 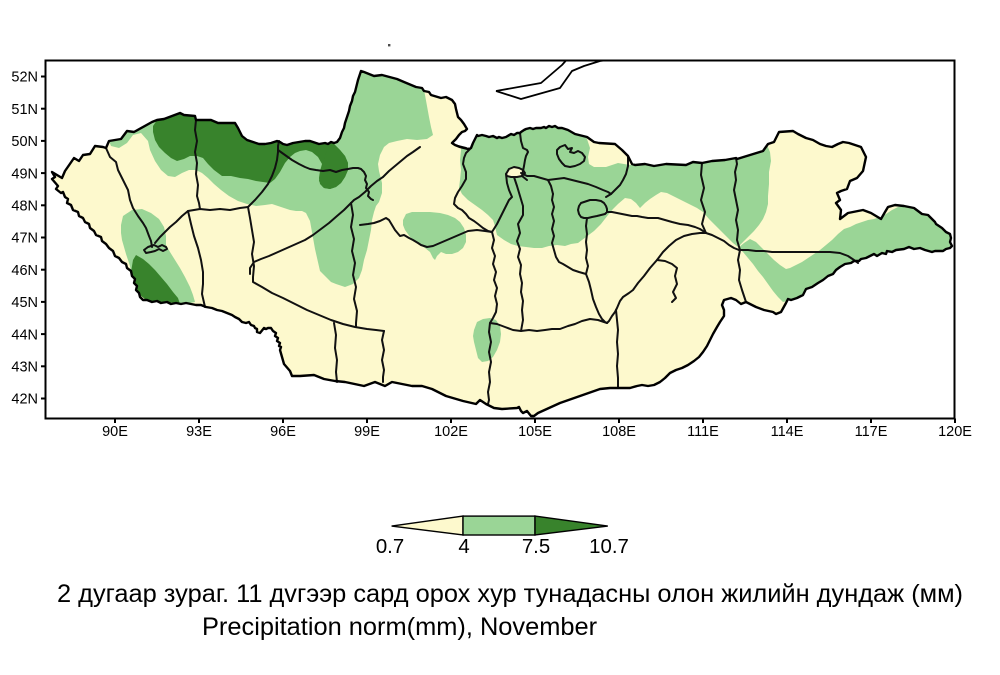 What do you see at coordinates (24, 368) in the screenshot?
I see `svg-text: 43N` at bounding box center [24, 368].